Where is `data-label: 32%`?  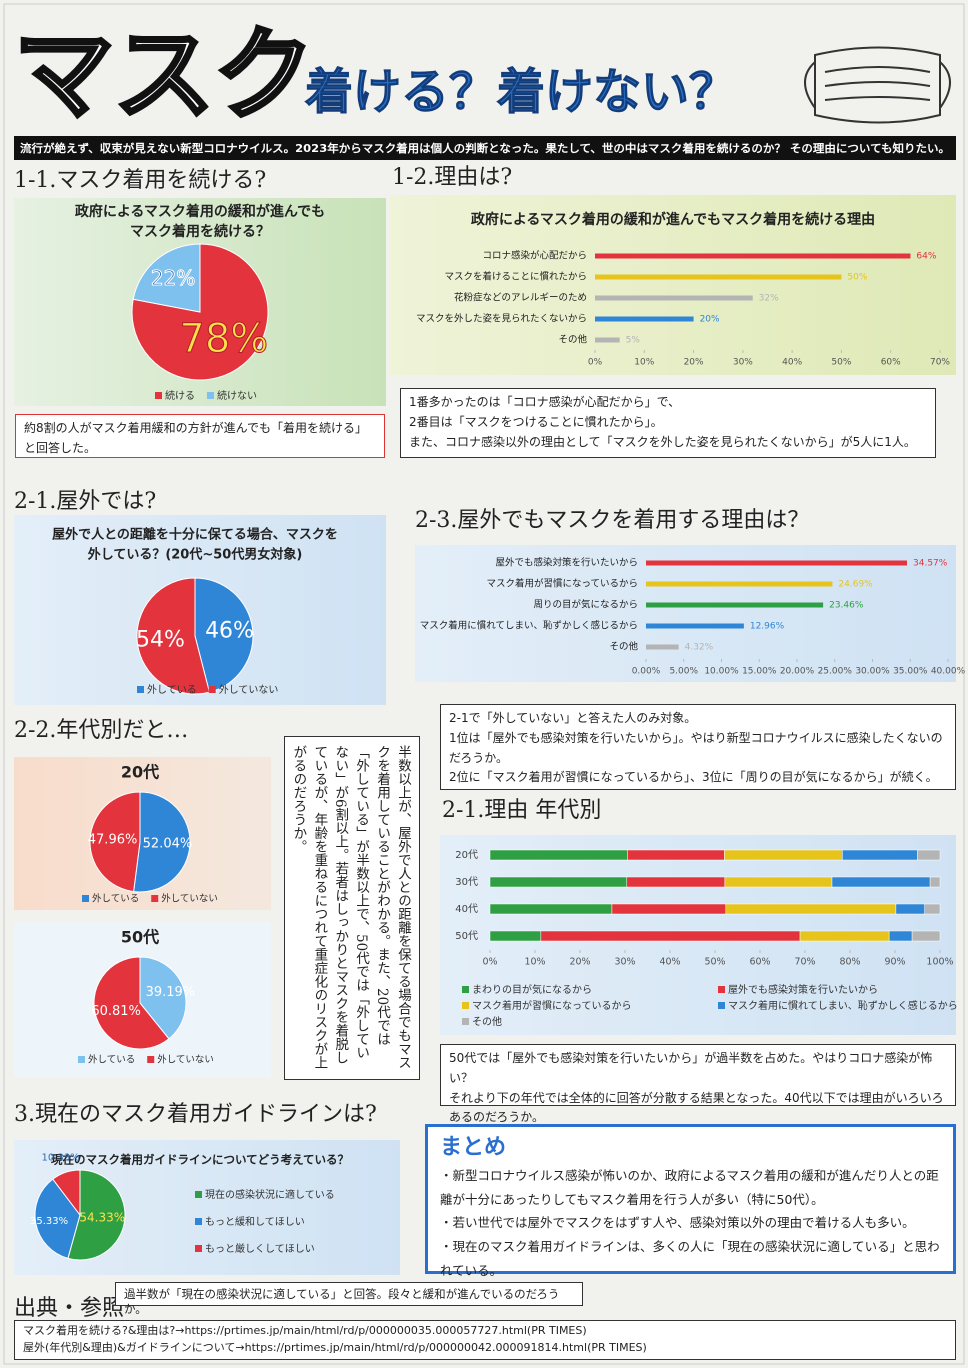
data-label: 32% is located at coordinates (769, 299).